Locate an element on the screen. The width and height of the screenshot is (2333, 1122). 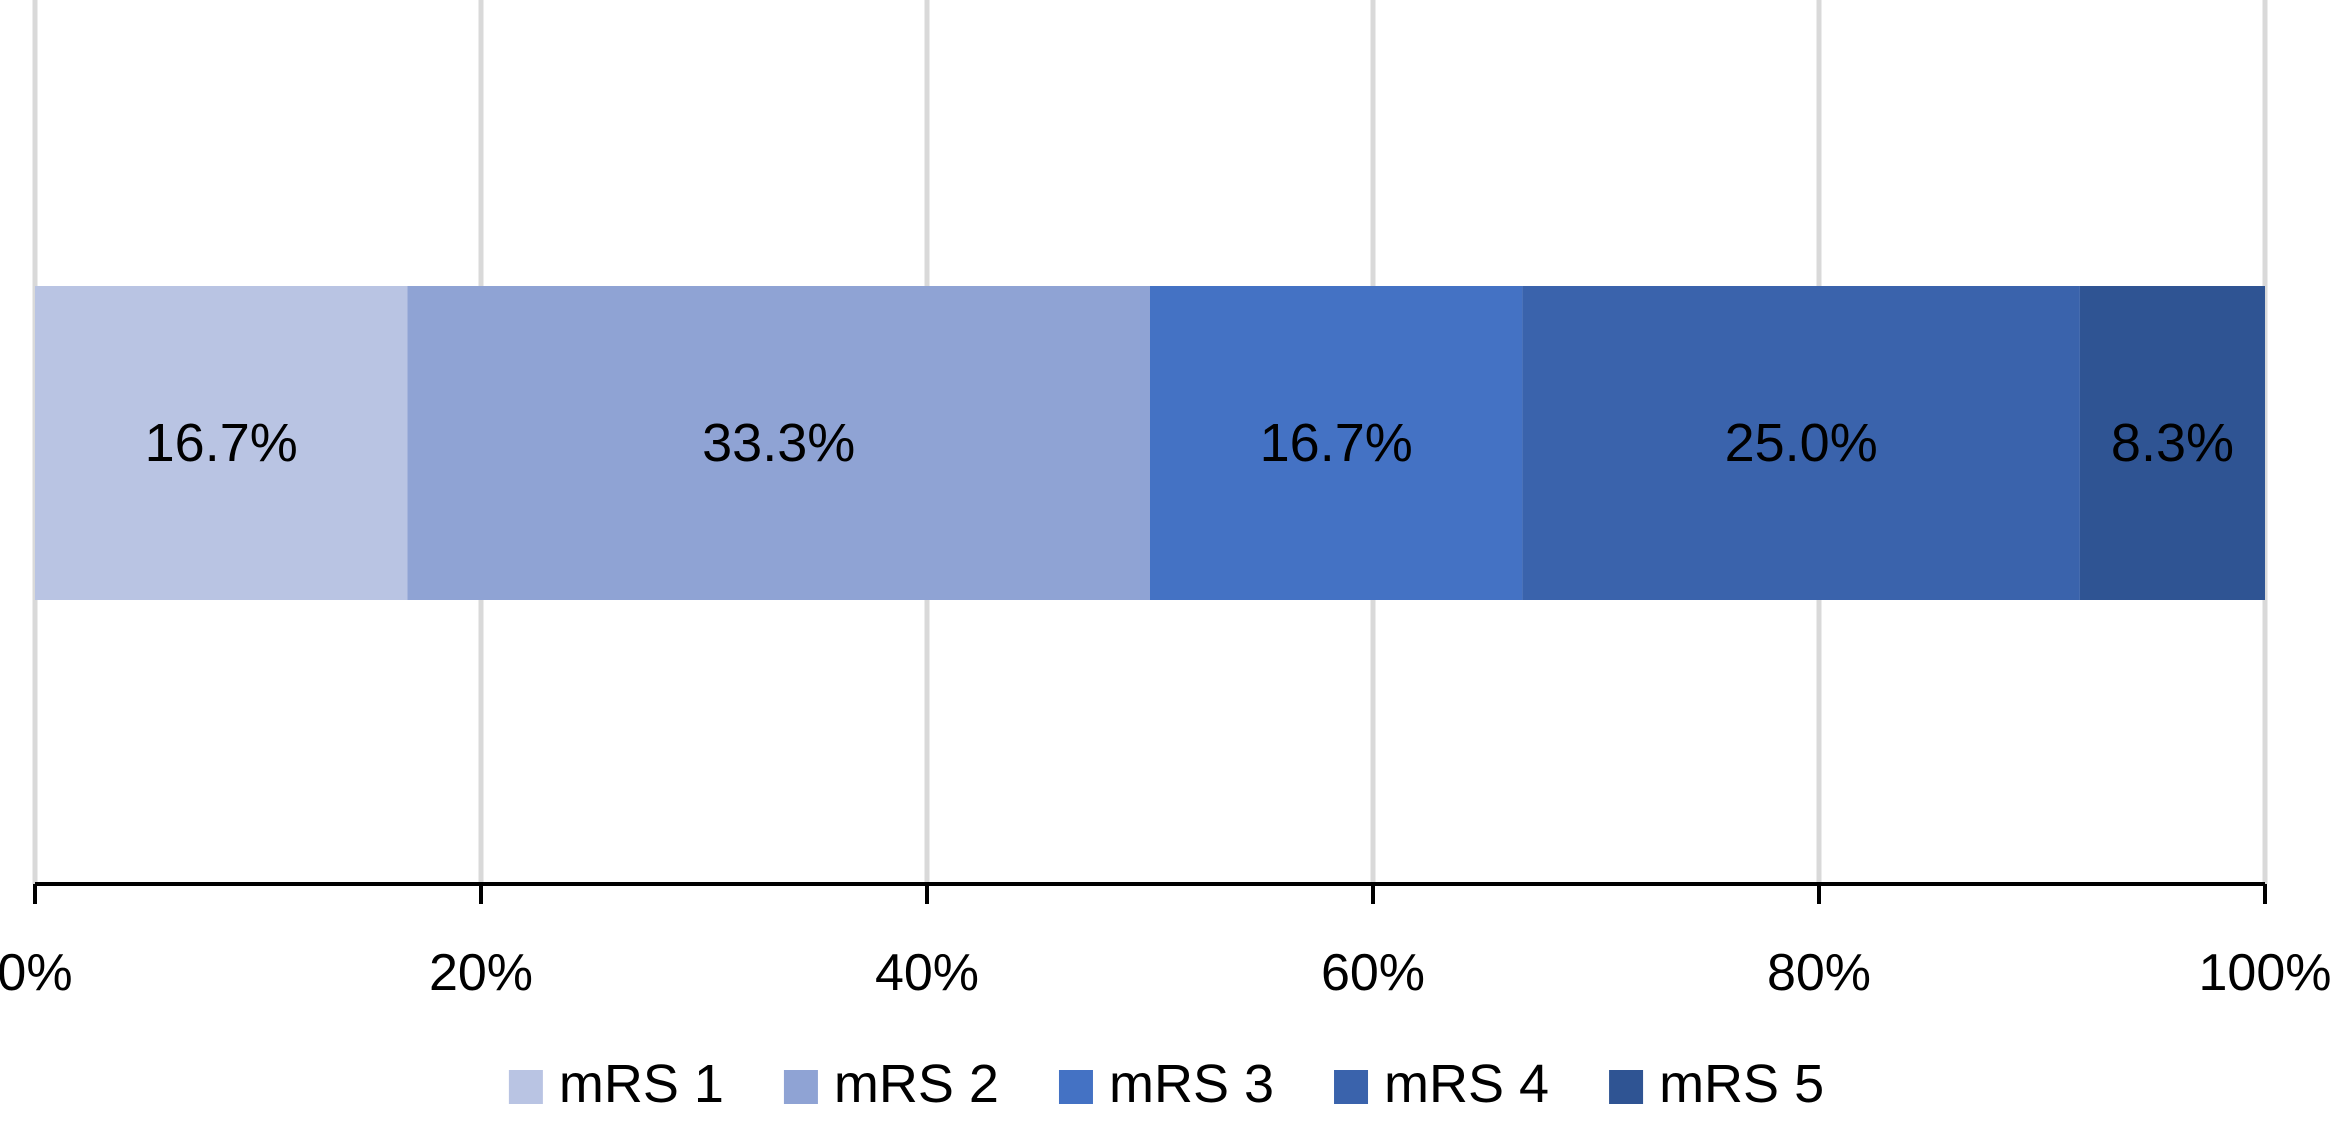
data-label-3: 16.7% is located at coordinates (1336, 443).